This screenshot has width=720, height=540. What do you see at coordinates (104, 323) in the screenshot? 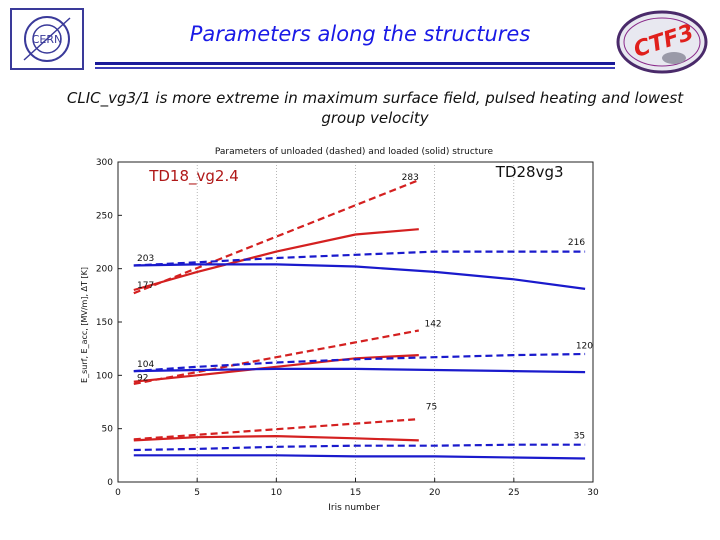
I see `y-tick-label: 150` at bounding box center [104, 323].